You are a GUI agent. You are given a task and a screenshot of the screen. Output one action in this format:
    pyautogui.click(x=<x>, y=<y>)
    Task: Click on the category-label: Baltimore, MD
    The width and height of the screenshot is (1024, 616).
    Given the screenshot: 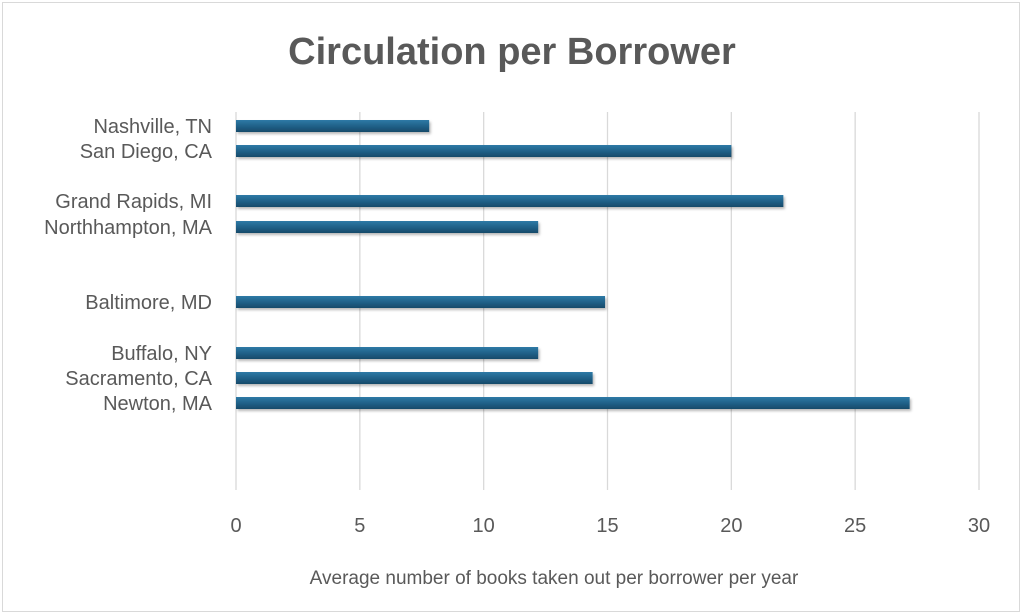 What is the action you would take?
    pyautogui.click(x=148, y=303)
    